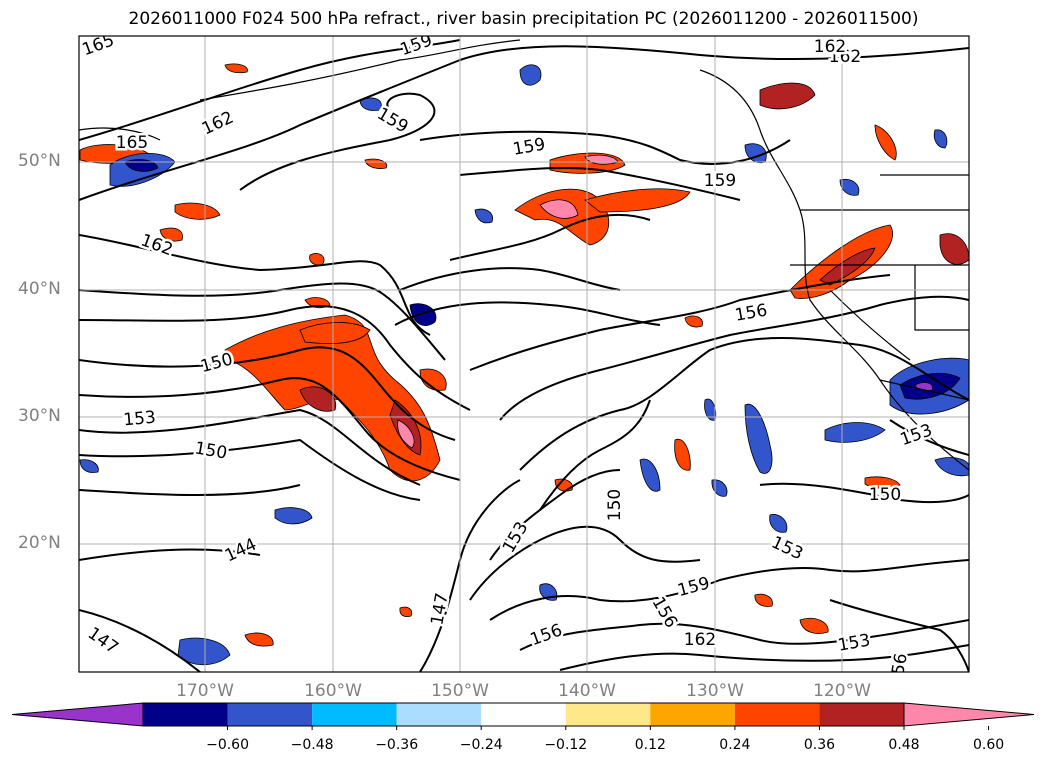  I want to click on colorbar-tick-label: −0.36, so click(397, 745).